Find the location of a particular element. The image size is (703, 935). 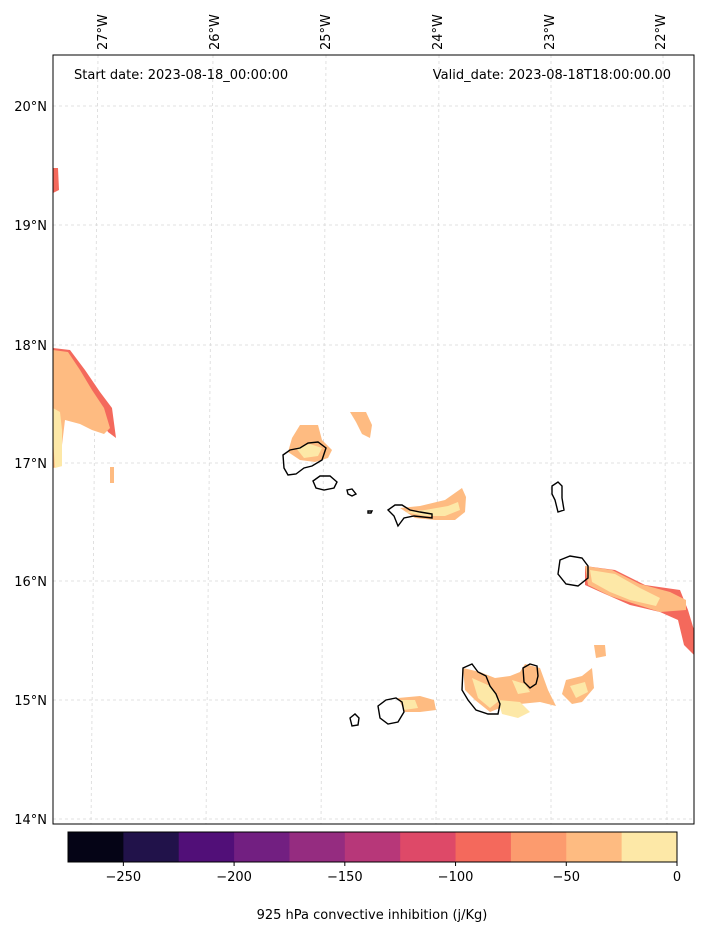

coastlines is located at coordinates (435, 584).